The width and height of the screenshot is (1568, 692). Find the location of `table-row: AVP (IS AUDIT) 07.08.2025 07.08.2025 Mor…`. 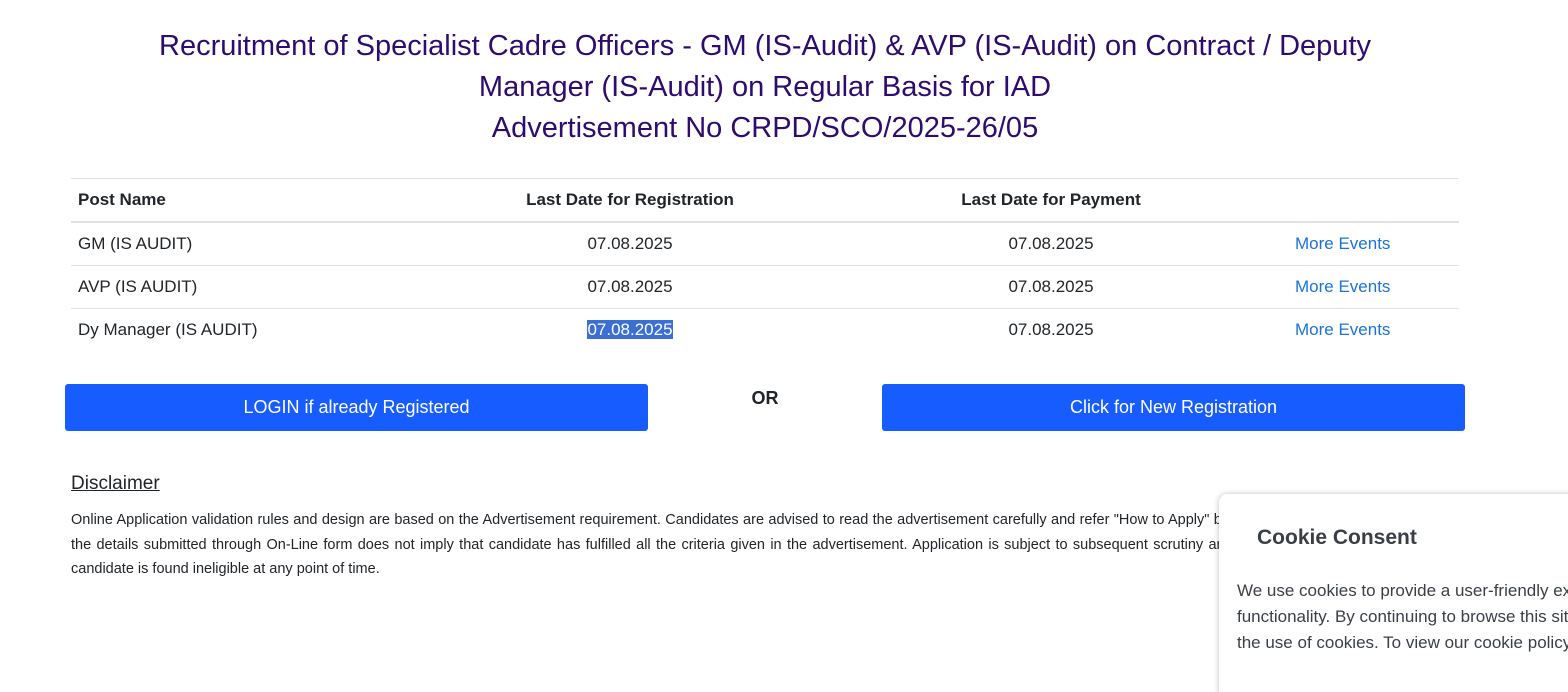

table-row: AVP (IS AUDIT) 07.08.2025 07.08.2025 Mor… is located at coordinates (765, 287).